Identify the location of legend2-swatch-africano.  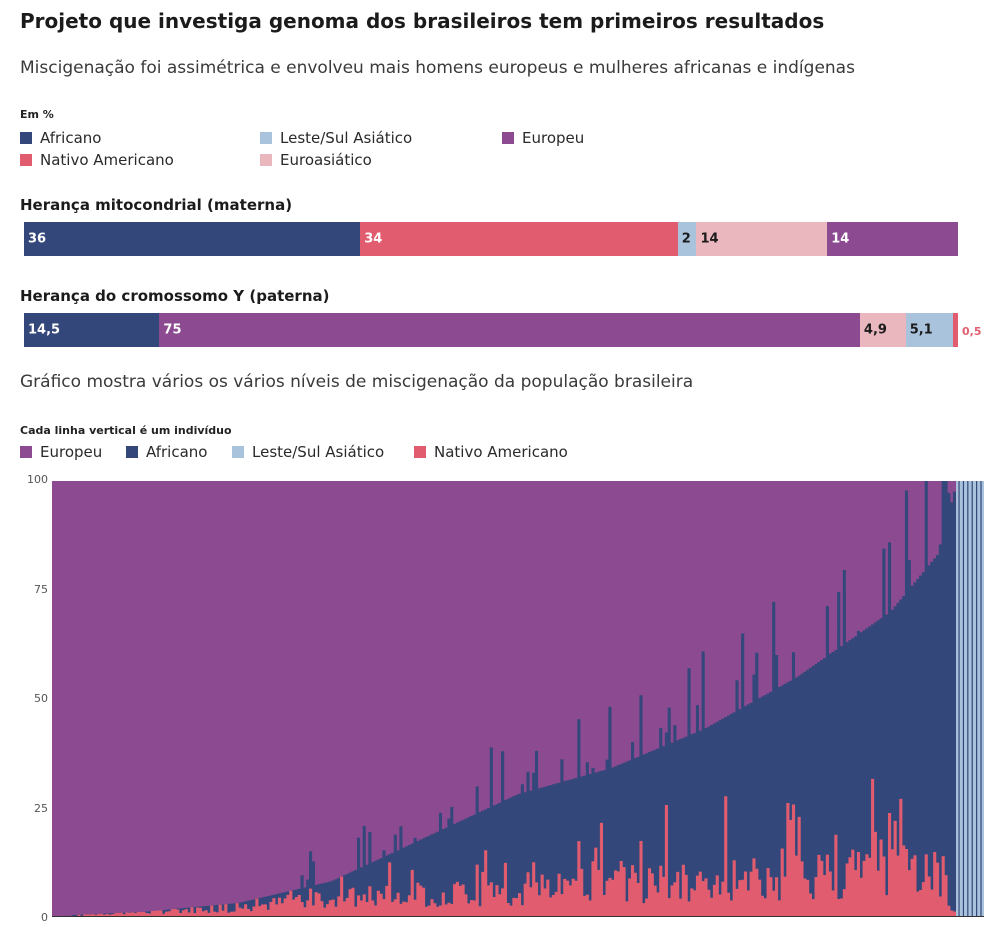
(132, 452).